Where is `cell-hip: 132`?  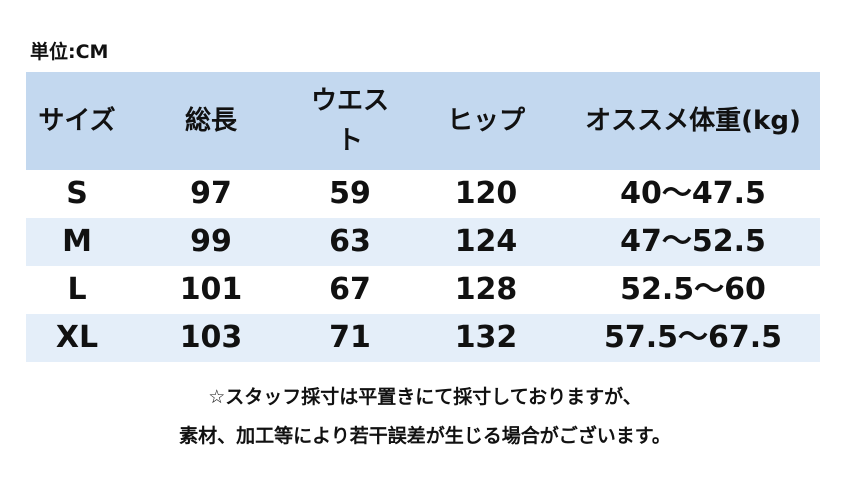 cell-hip: 132 is located at coordinates (486, 337).